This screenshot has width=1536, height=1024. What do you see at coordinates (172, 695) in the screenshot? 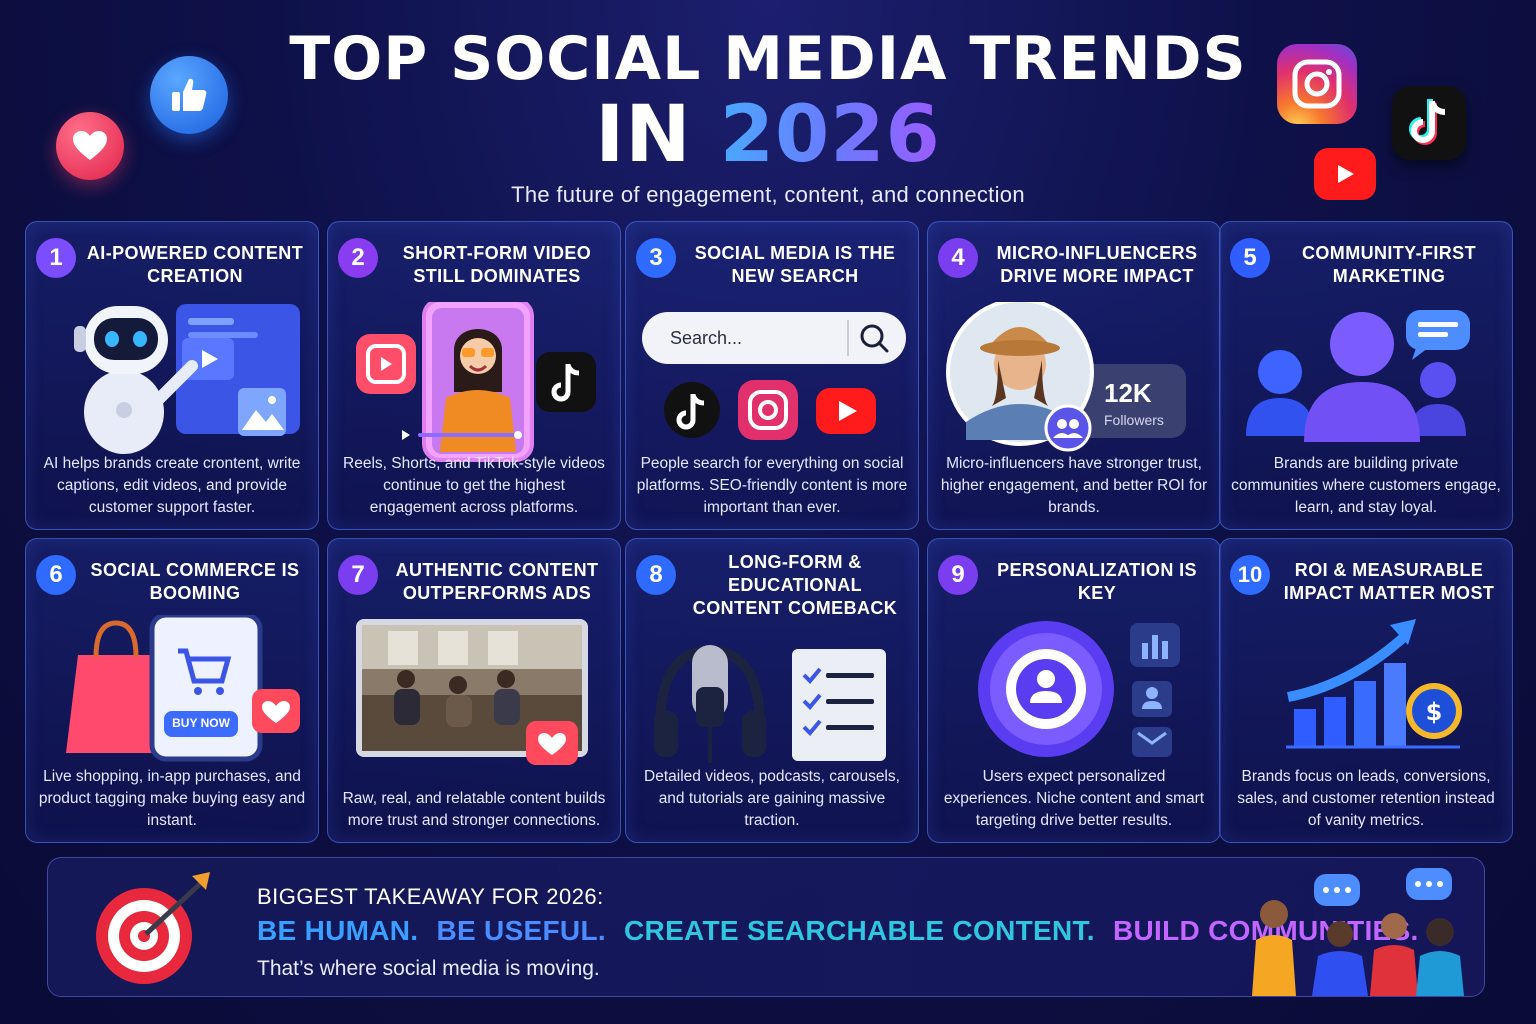
I see `social-commerce-illustration: BUY NOW` at bounding box center [172, 695].